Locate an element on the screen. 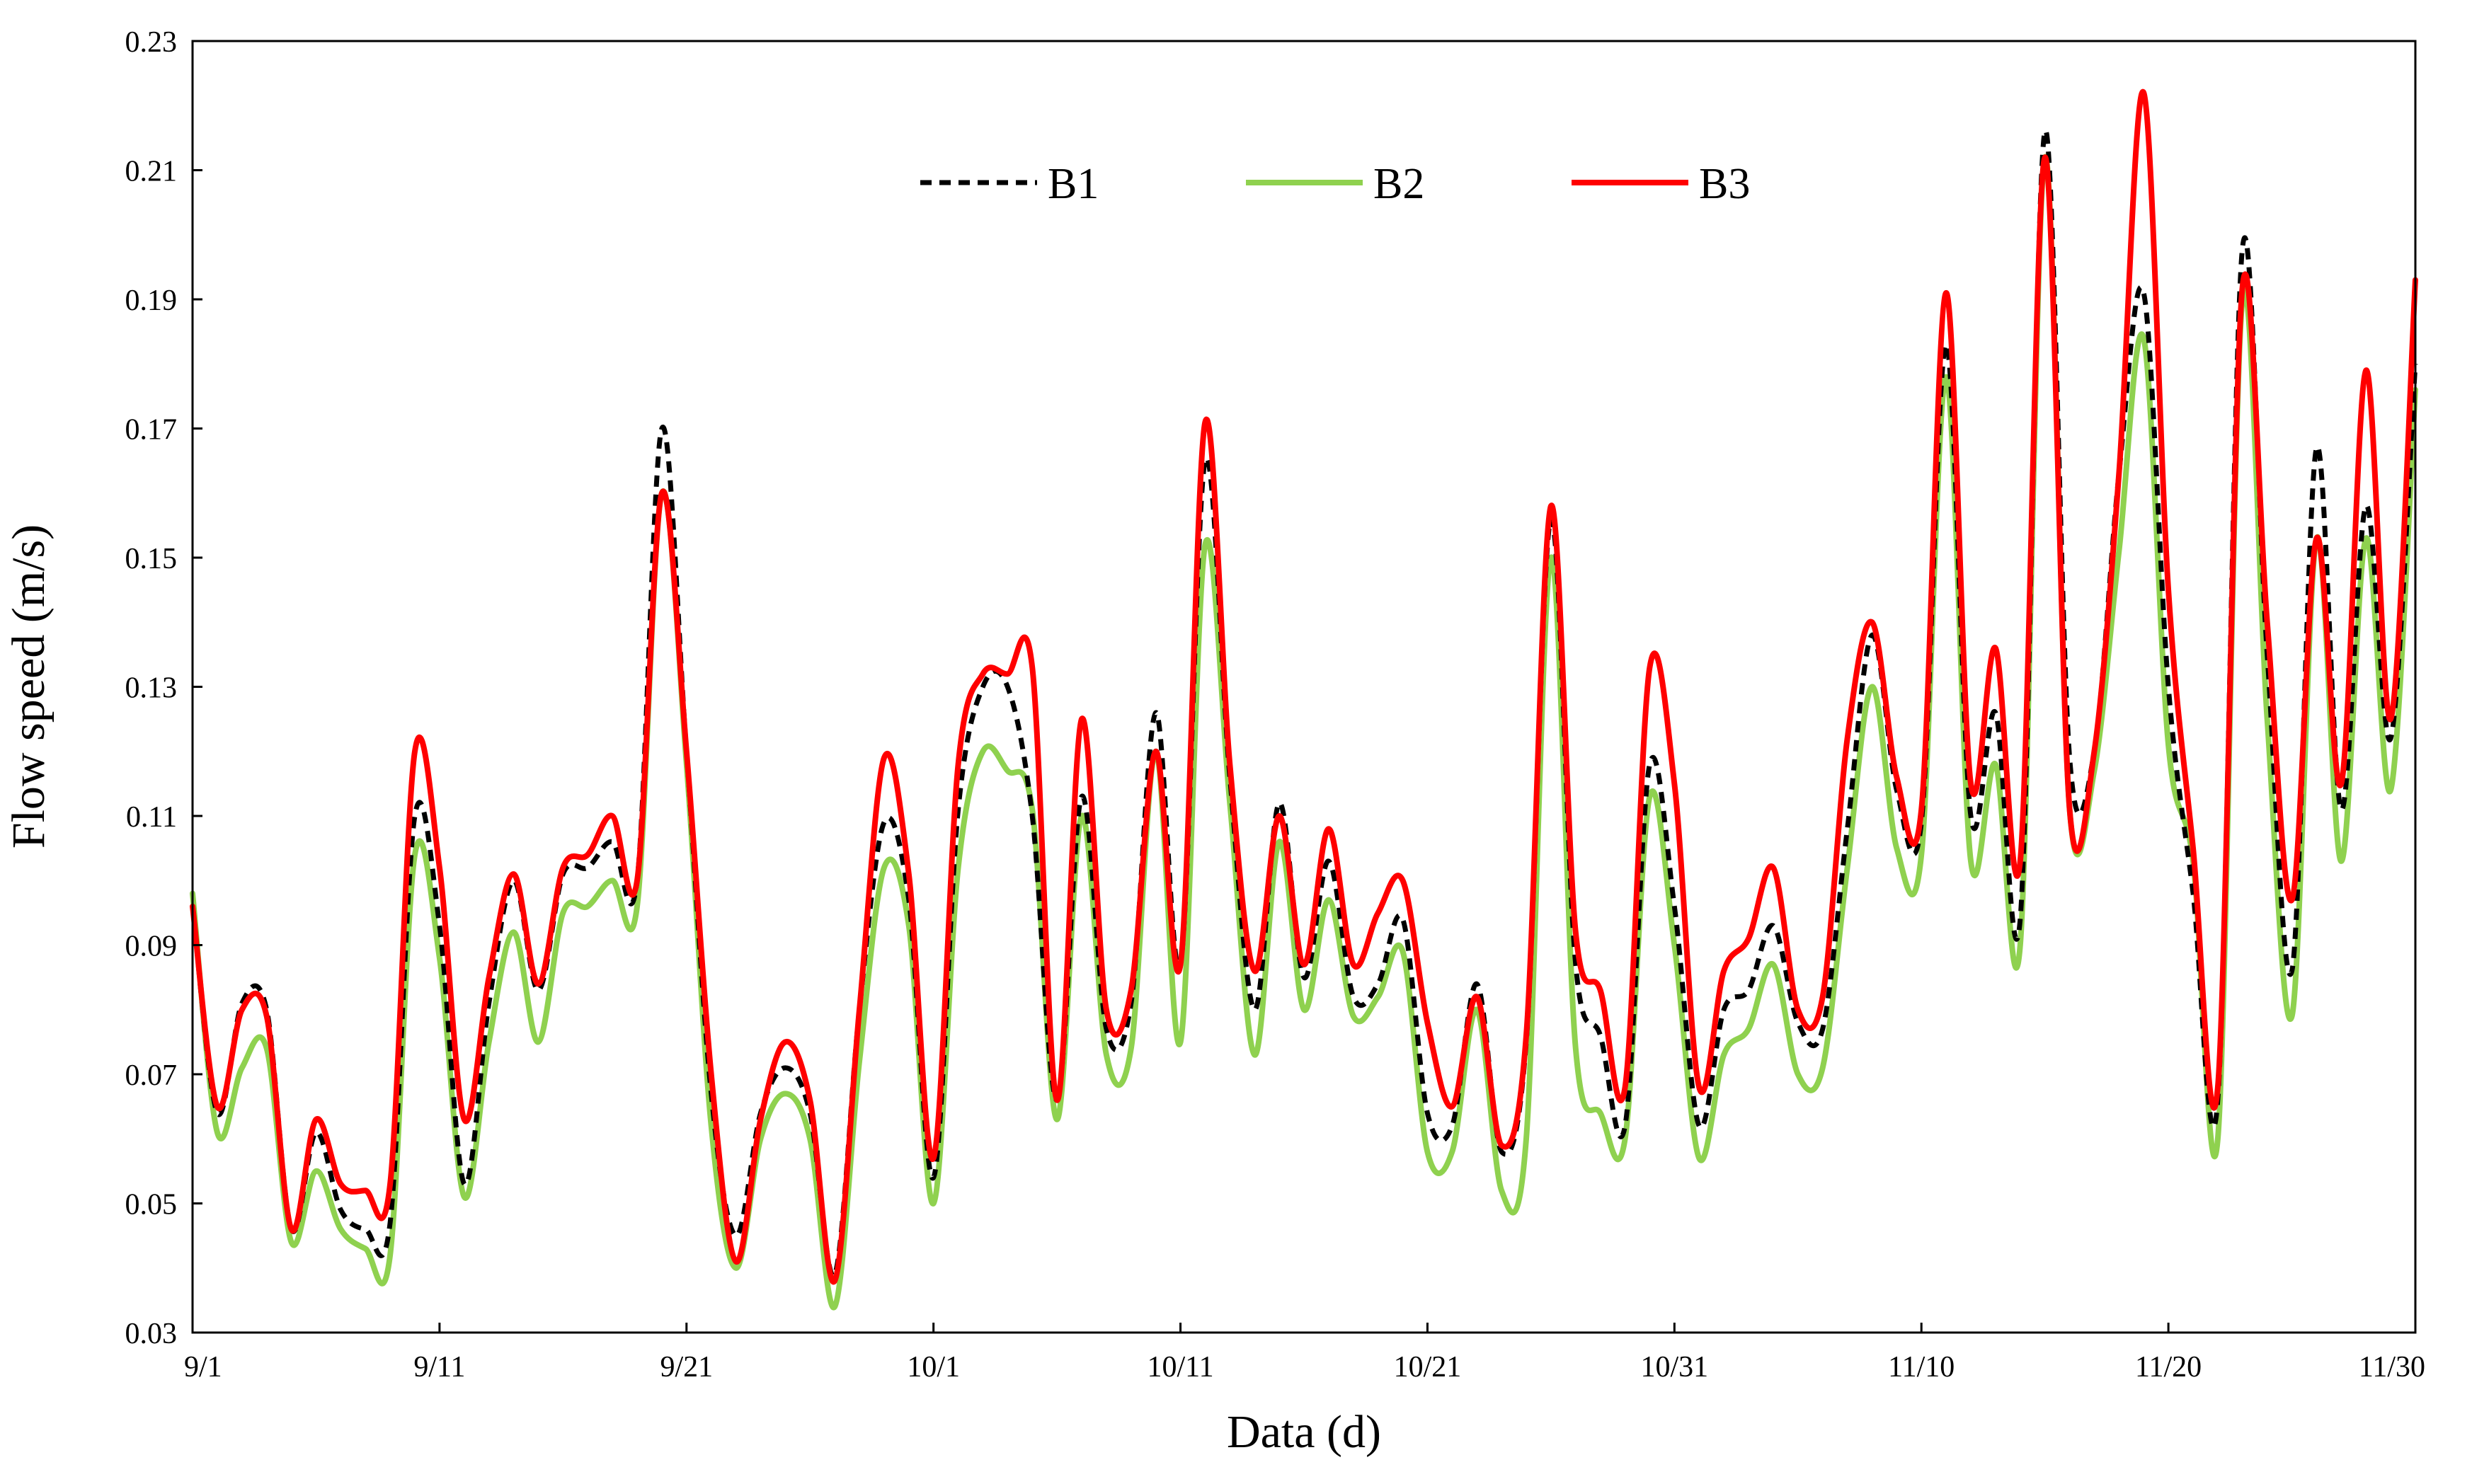  x-tick-label: 9/21 is located at coordinates (686, 1367).